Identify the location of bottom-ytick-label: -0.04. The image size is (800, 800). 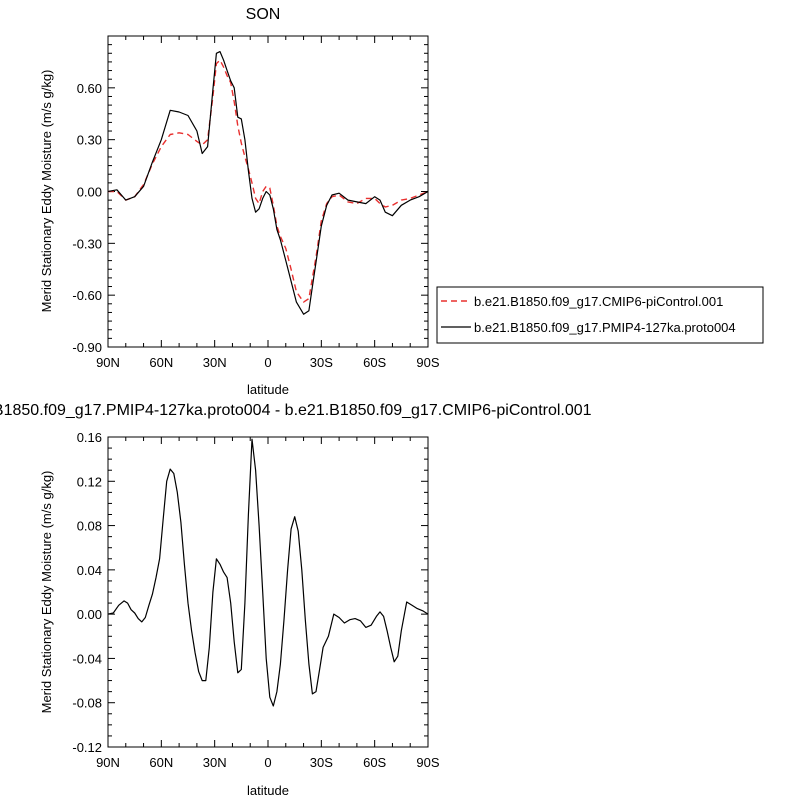
(87, 658).